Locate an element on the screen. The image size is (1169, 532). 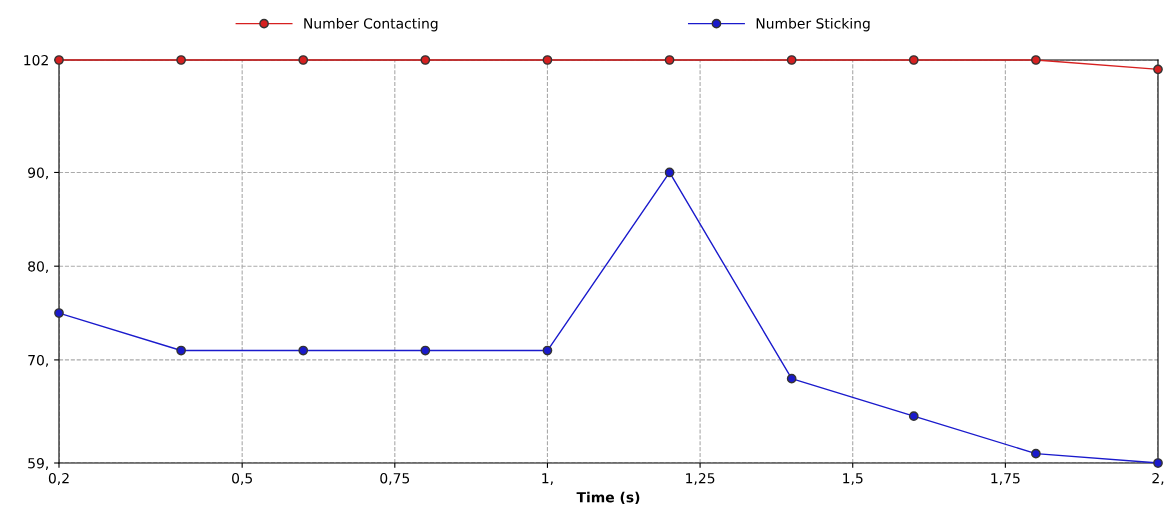
x-tick-label: 1,5 is located at coordinates (853, 479).